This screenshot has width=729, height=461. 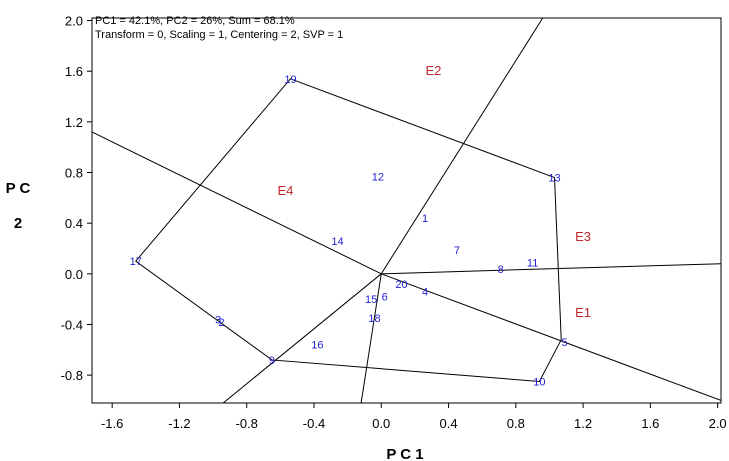 I want to click on genotype-label-10: 10, so click(x=539, y=382).